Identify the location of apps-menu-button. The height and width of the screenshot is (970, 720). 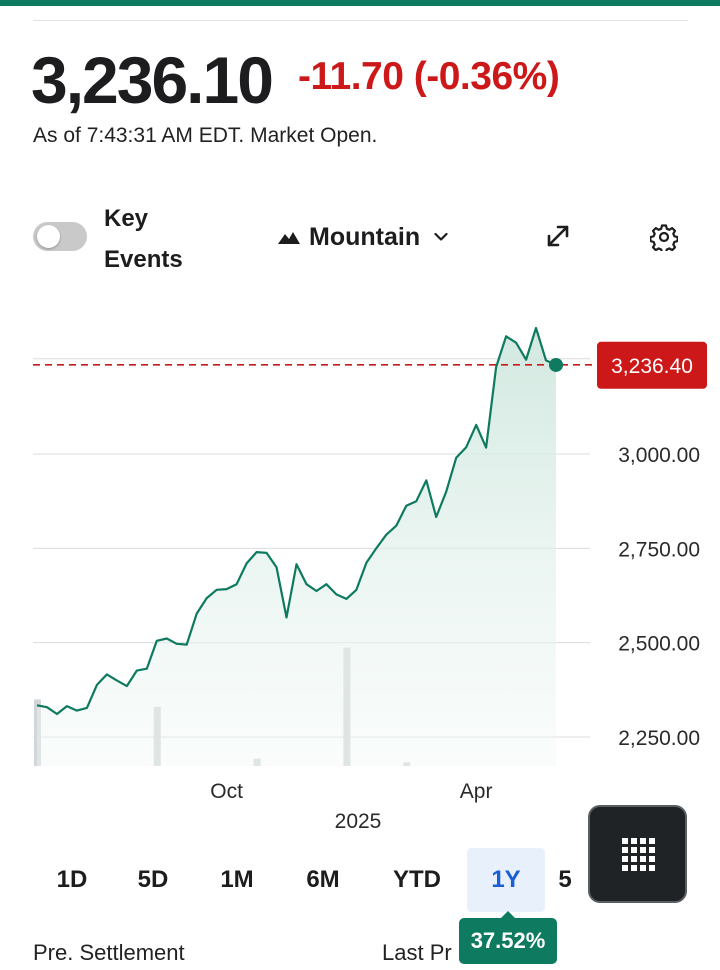
(637, 854).